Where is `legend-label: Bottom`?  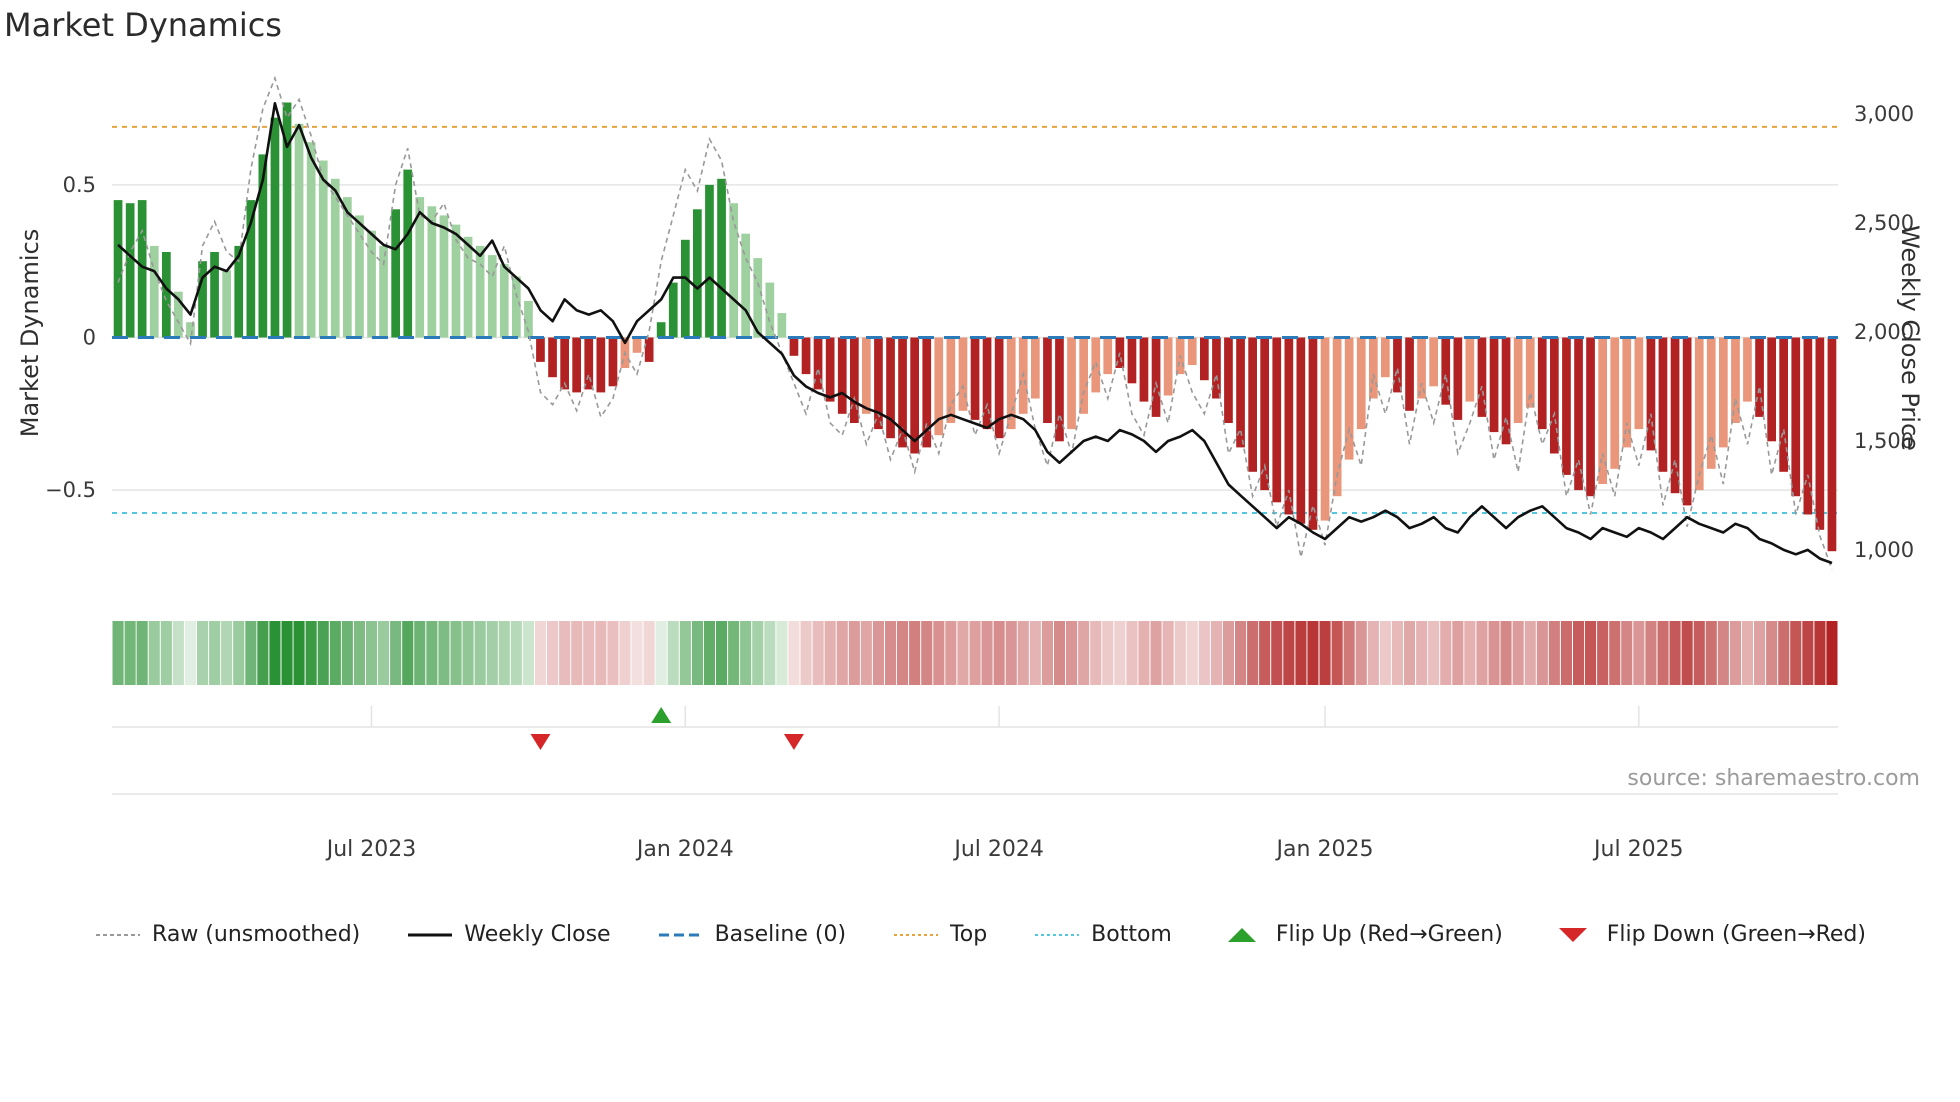
legend-label: Bottom is located at coordinates (1131, 934).